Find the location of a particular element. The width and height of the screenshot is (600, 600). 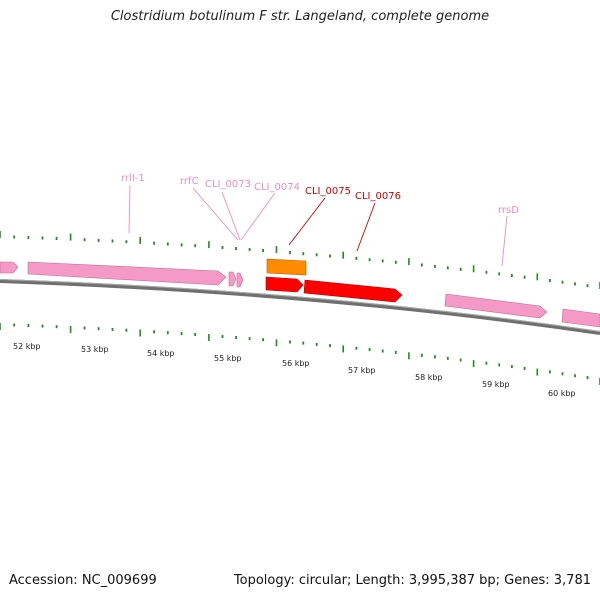

scale-label: 55 kbp is located at coordinates (228, 358).